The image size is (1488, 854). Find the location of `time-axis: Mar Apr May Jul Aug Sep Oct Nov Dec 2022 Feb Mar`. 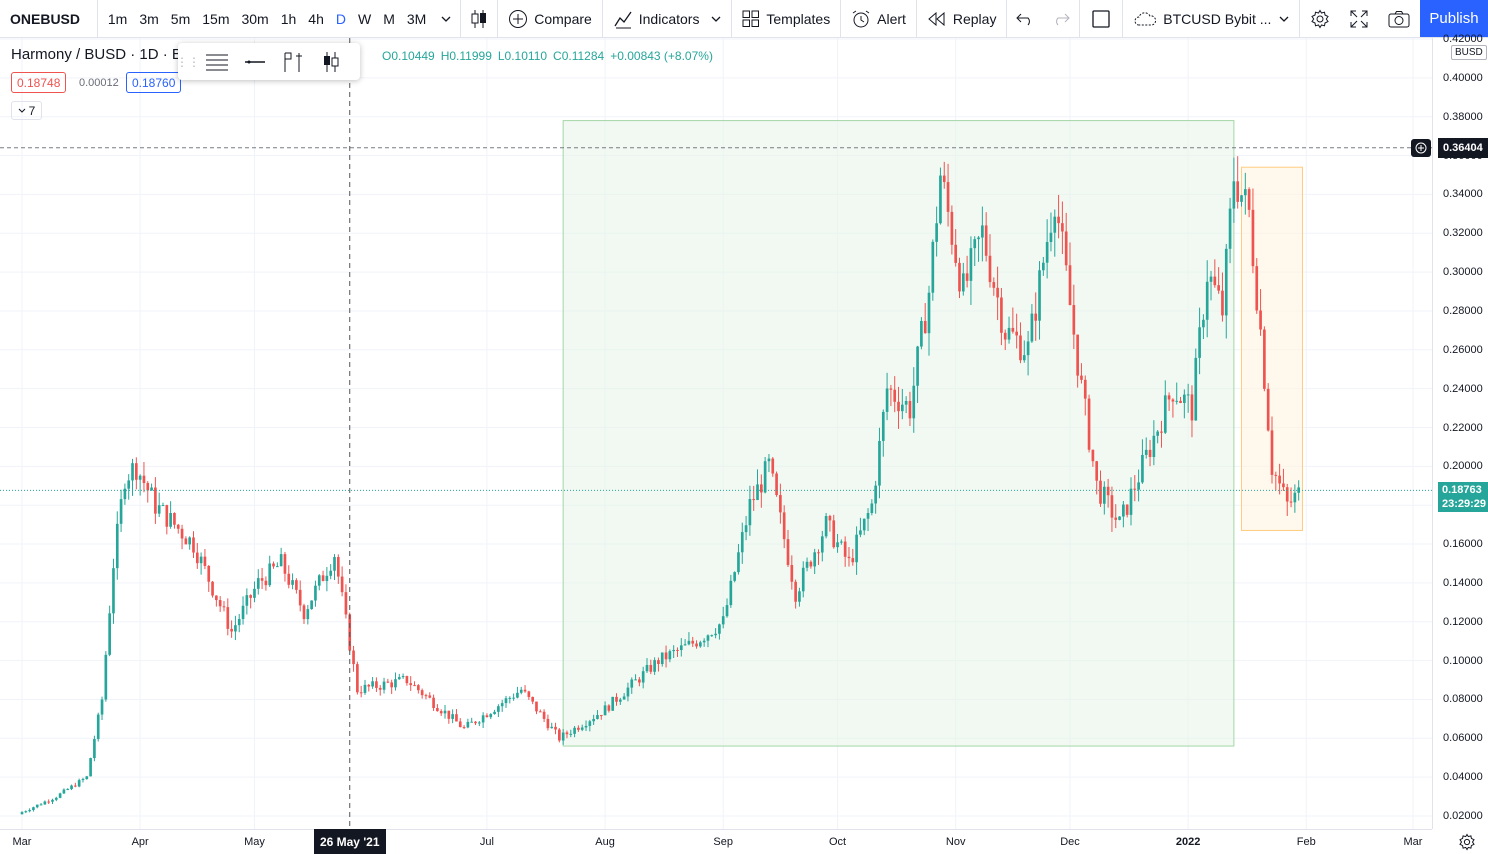

time-axis: Mar Apr May Jul Aug Sep Oct Nov Dec 2022 Feb Mar is located at coordinates (716, 841).